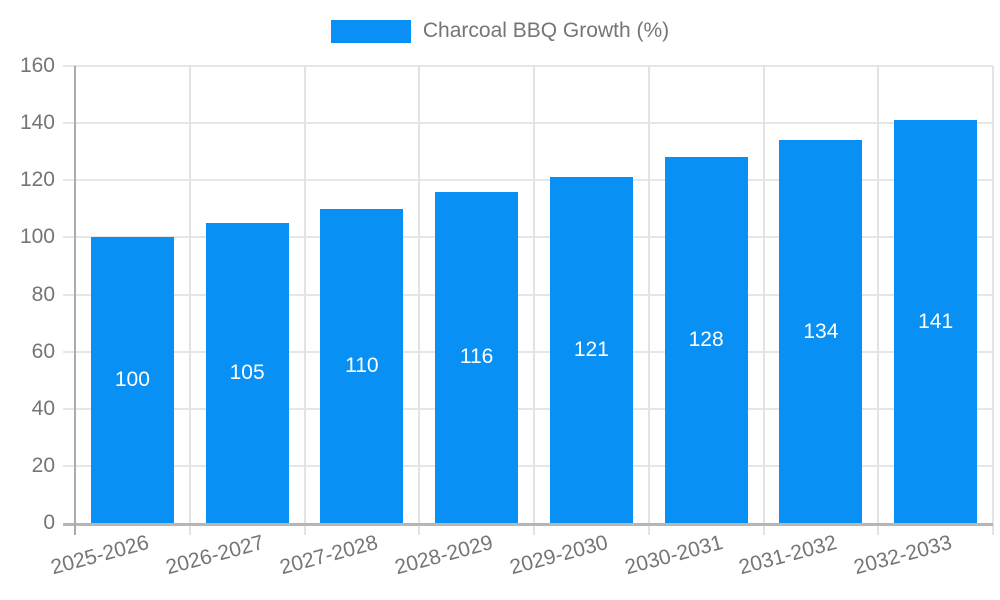  I want to click on y-axis-tick-label: 40, so click(43, 408).